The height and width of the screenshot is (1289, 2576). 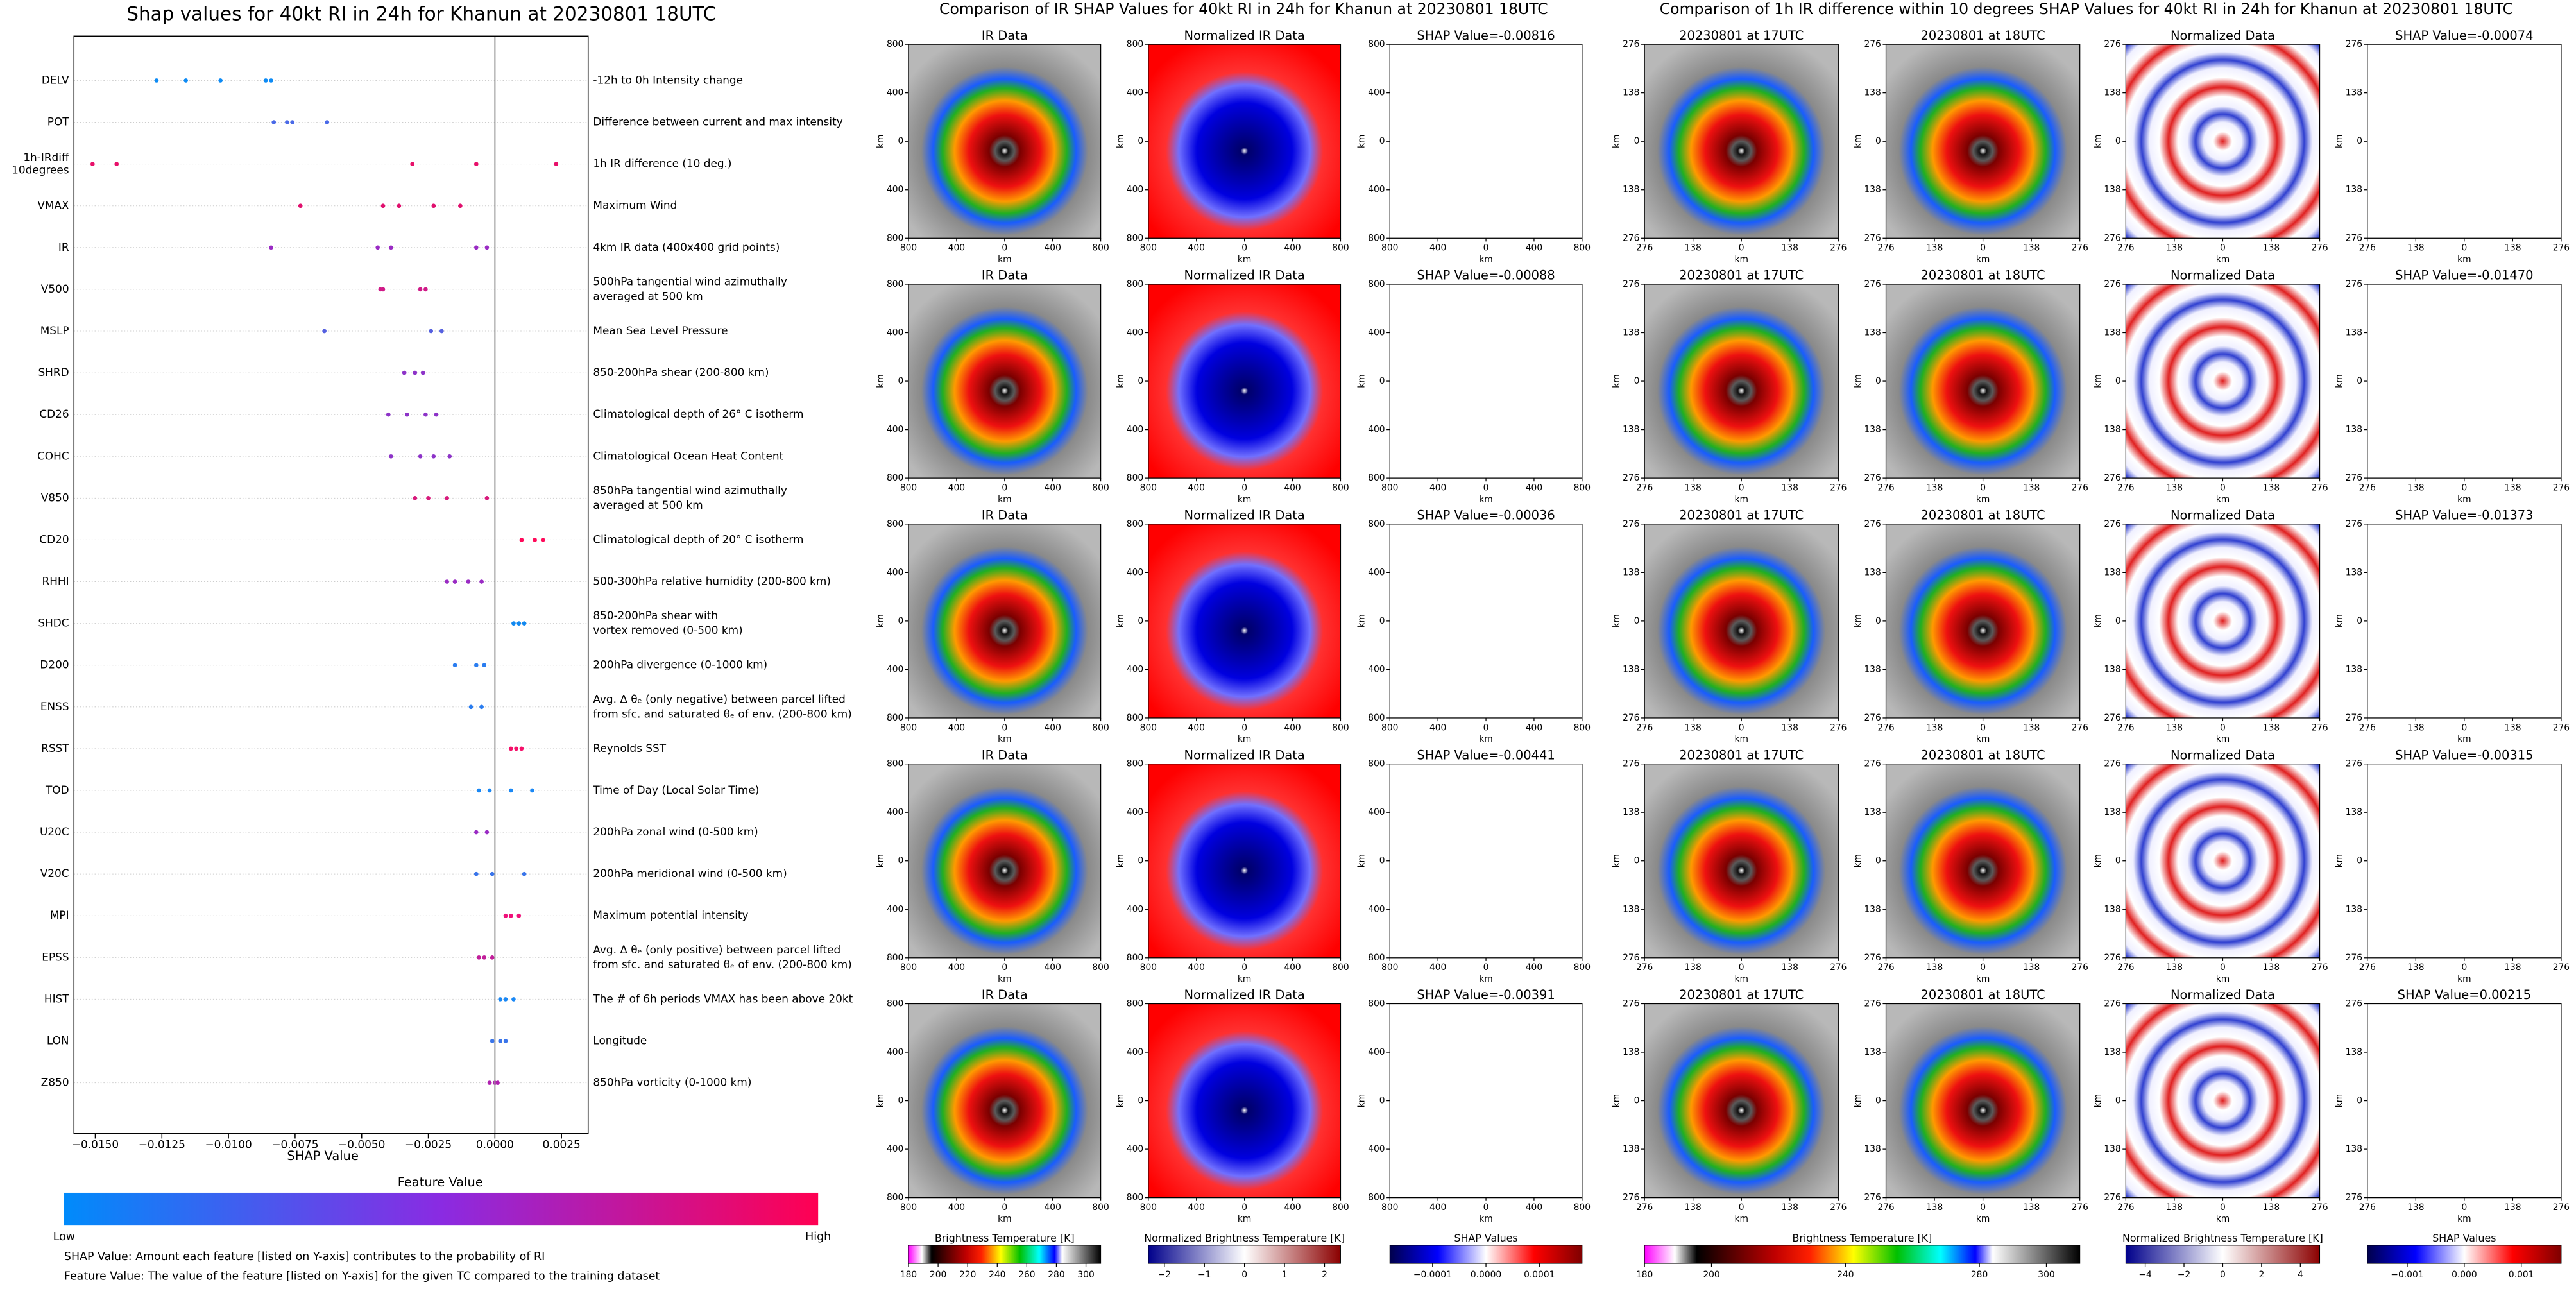 What do you see at coordinates (1486, 1275) in the screenshot?
I see `colorbar-tick-label: 0.0000` at bounding box center [1486, 1275].